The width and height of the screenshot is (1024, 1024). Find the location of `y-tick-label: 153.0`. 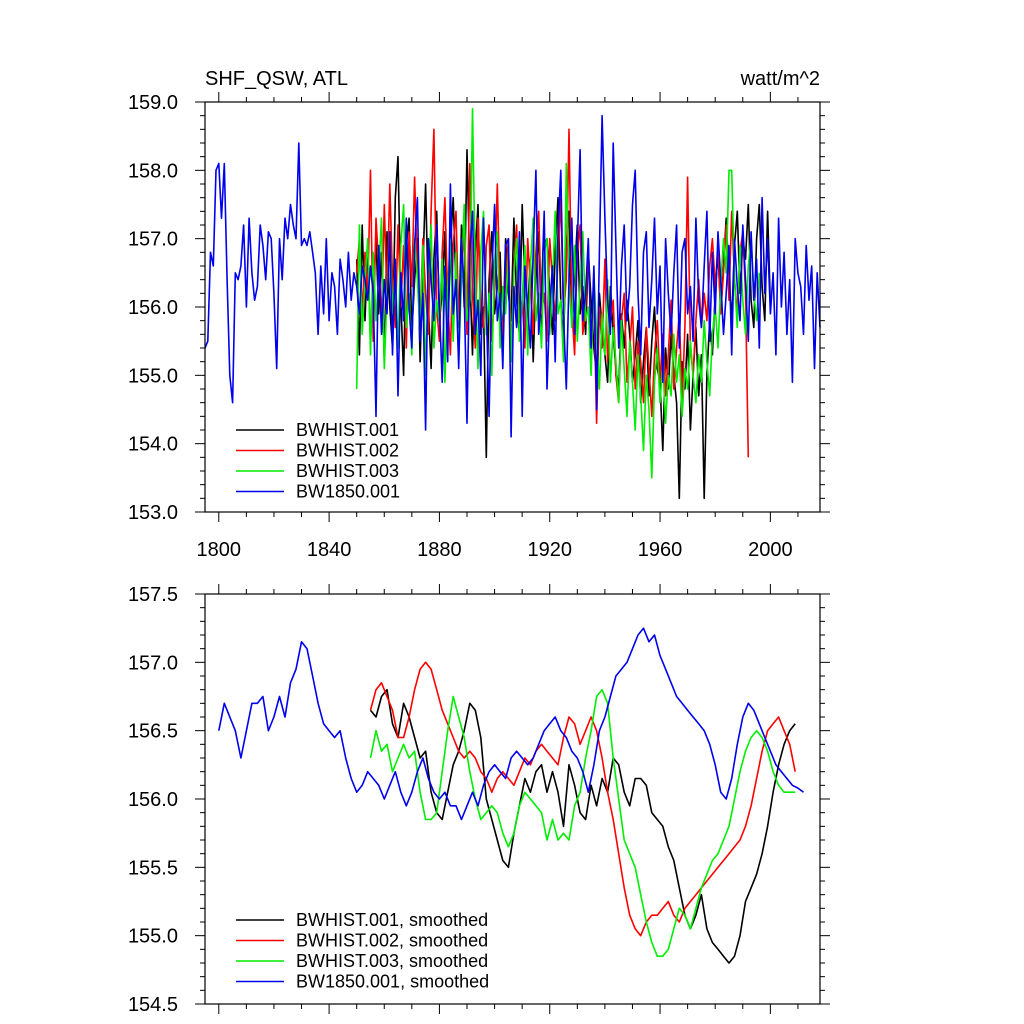

y-tick-label: 153.0 is located at coordinates (153, 513).